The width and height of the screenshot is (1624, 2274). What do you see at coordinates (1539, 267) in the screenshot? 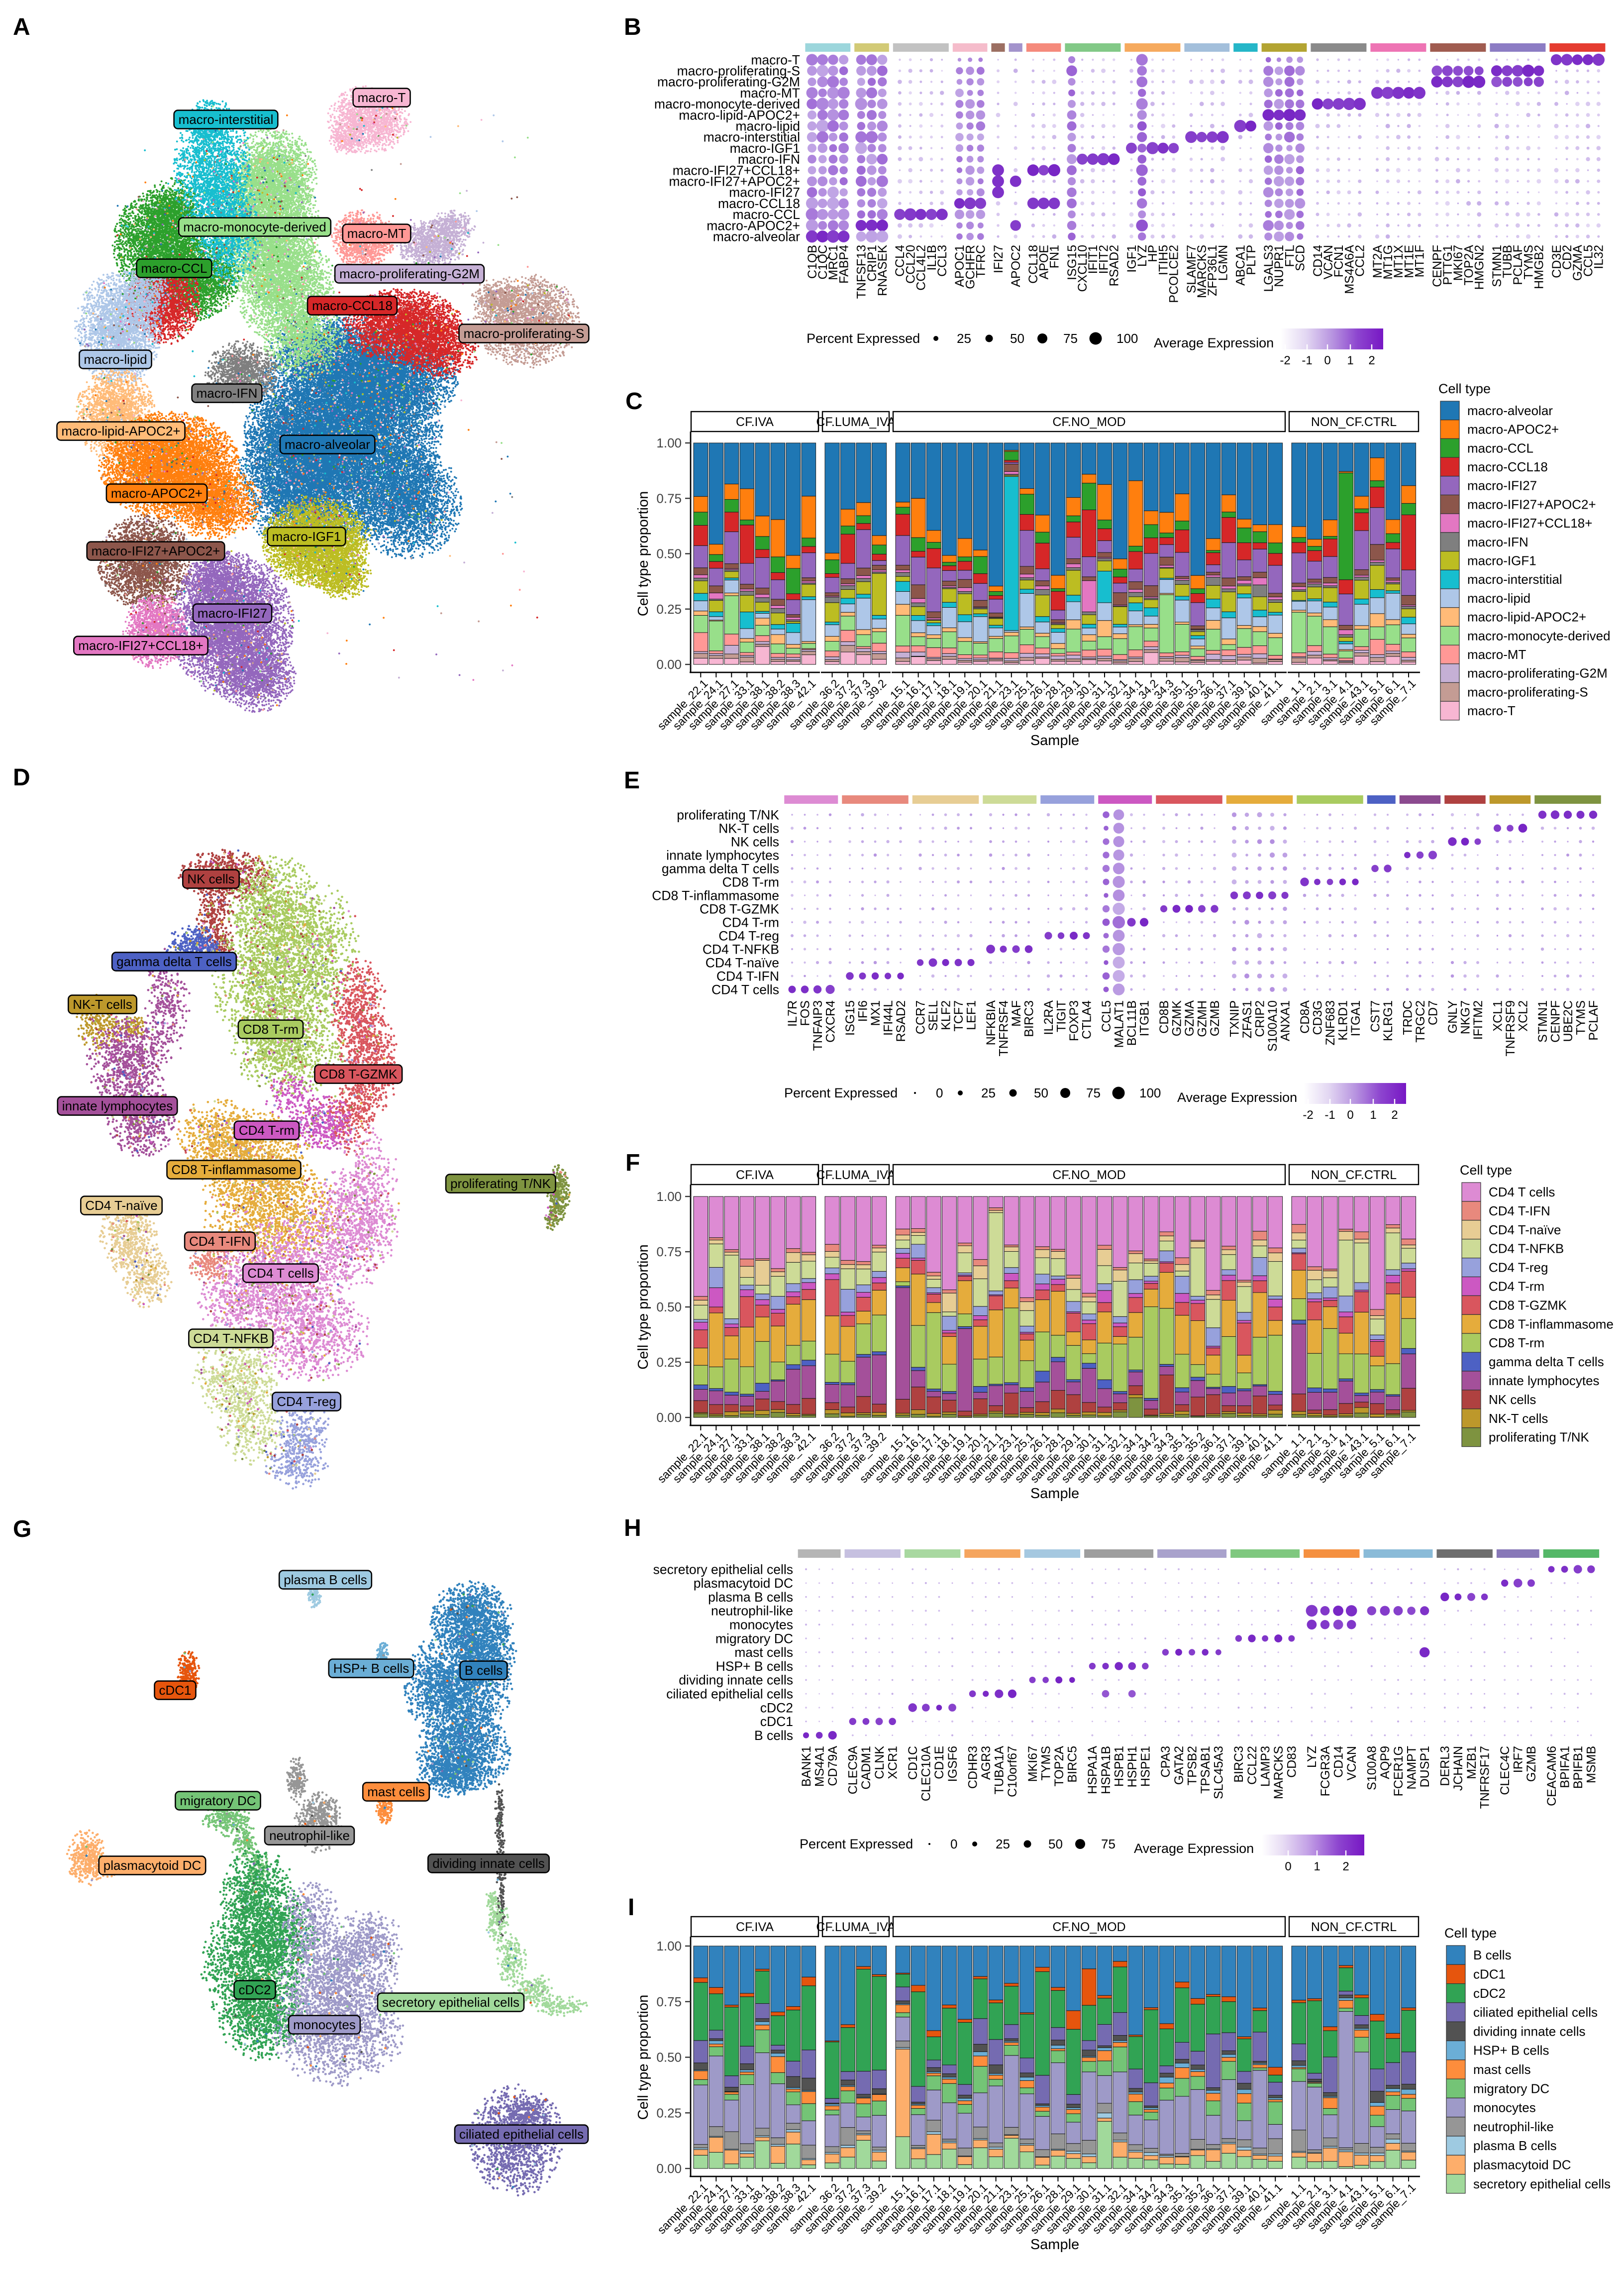
I see `svg-text: HMGB2` at bounding box center [1539, 267].